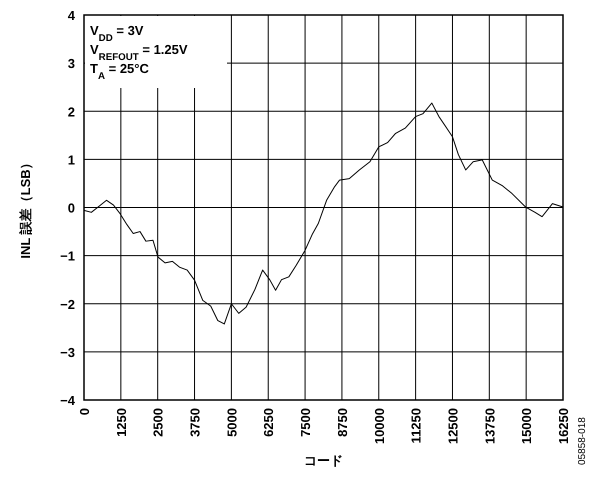 The height and width of the screenshot is (479, 596). I want to click on x-tick-label: 0, so click(84, 412).